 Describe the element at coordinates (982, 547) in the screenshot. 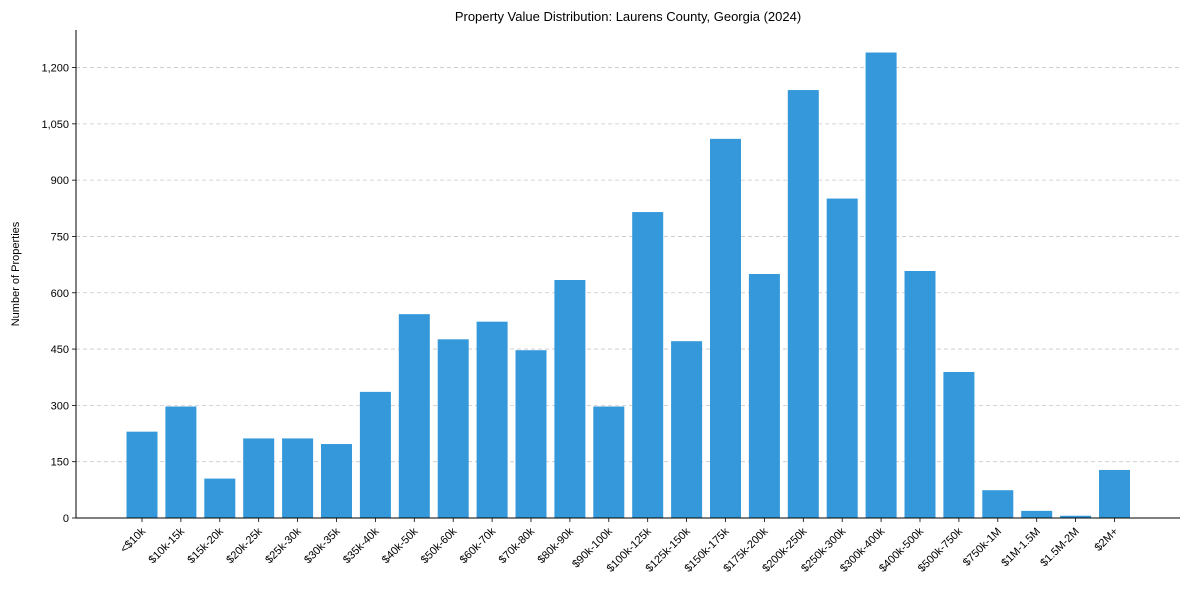

I see `x-tick-label: $750k-1M` at that location.